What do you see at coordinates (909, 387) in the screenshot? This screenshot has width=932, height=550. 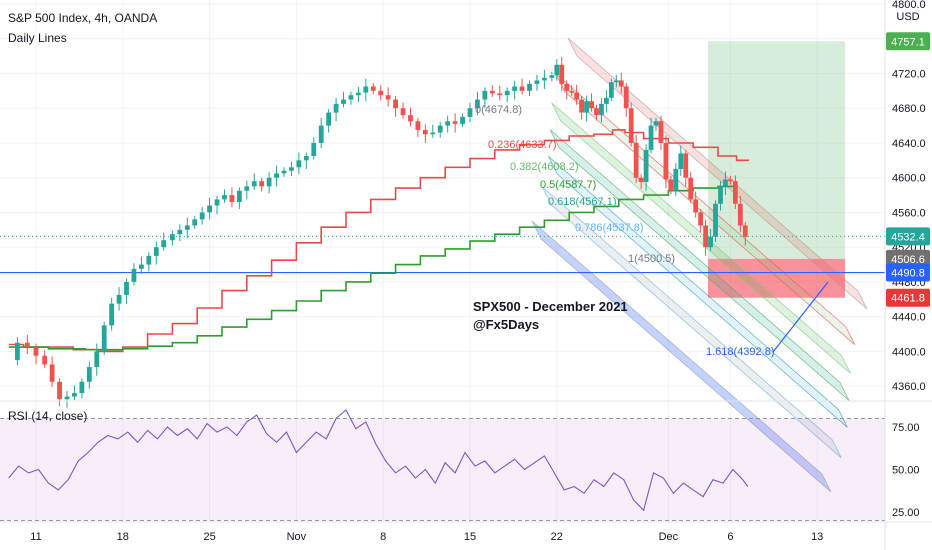 I see `price-tick: 4360.0` at bounding box center [909, 387].